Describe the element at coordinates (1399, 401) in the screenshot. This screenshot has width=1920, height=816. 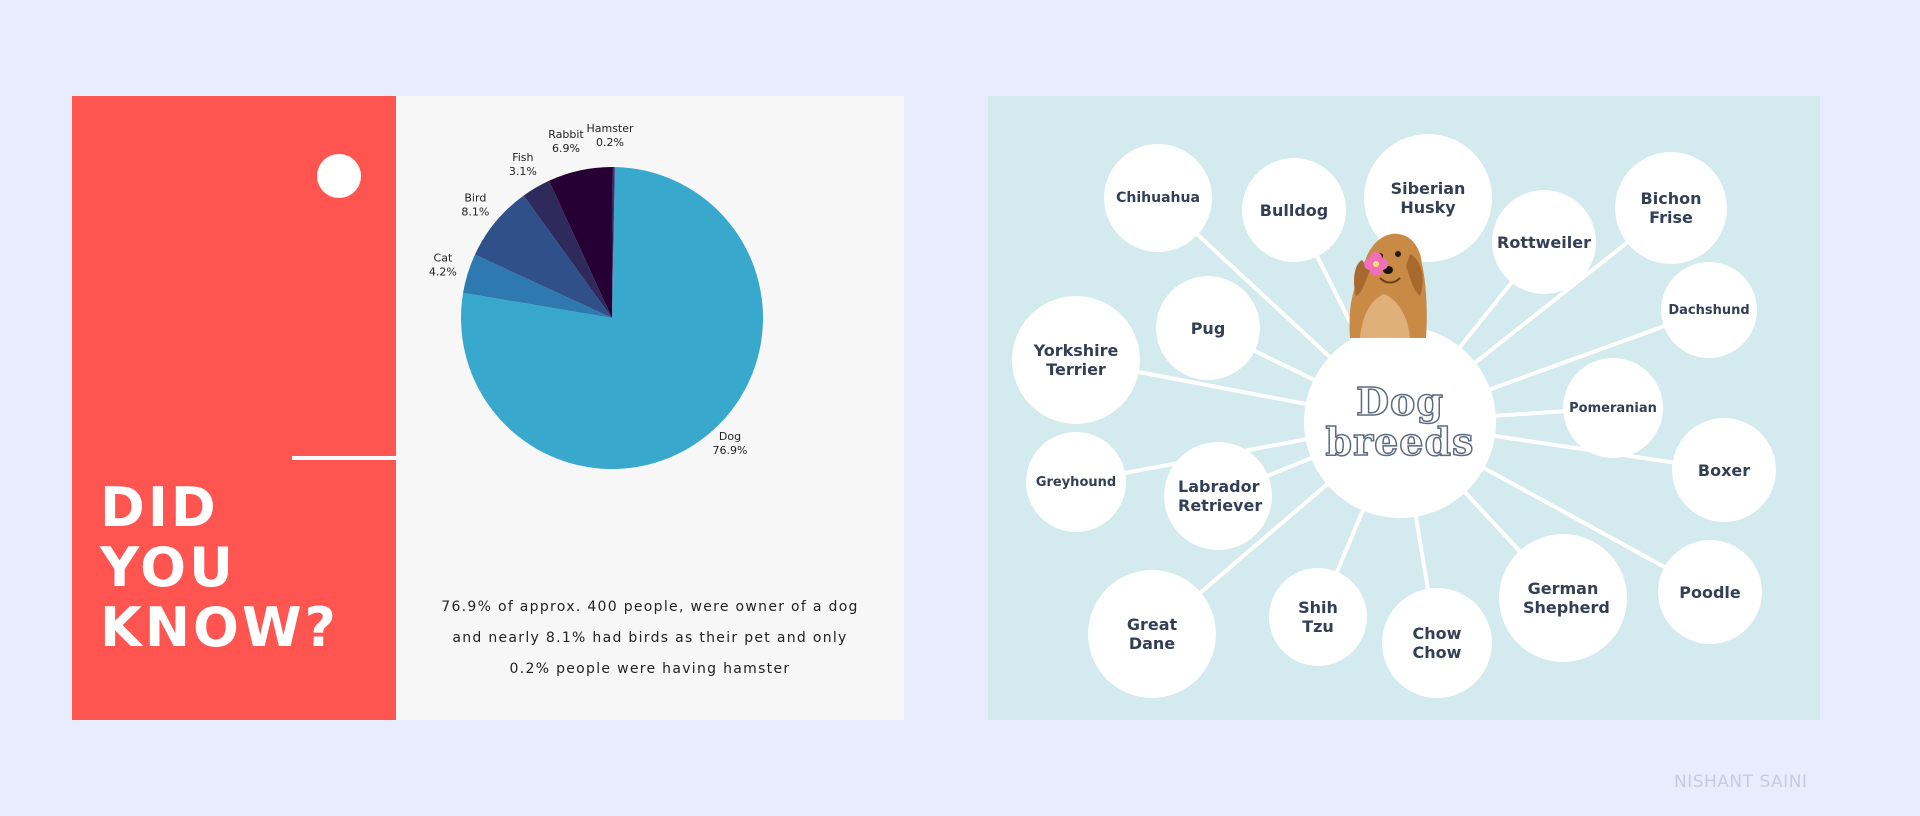
I see `center-title-line: Dog` at that location.